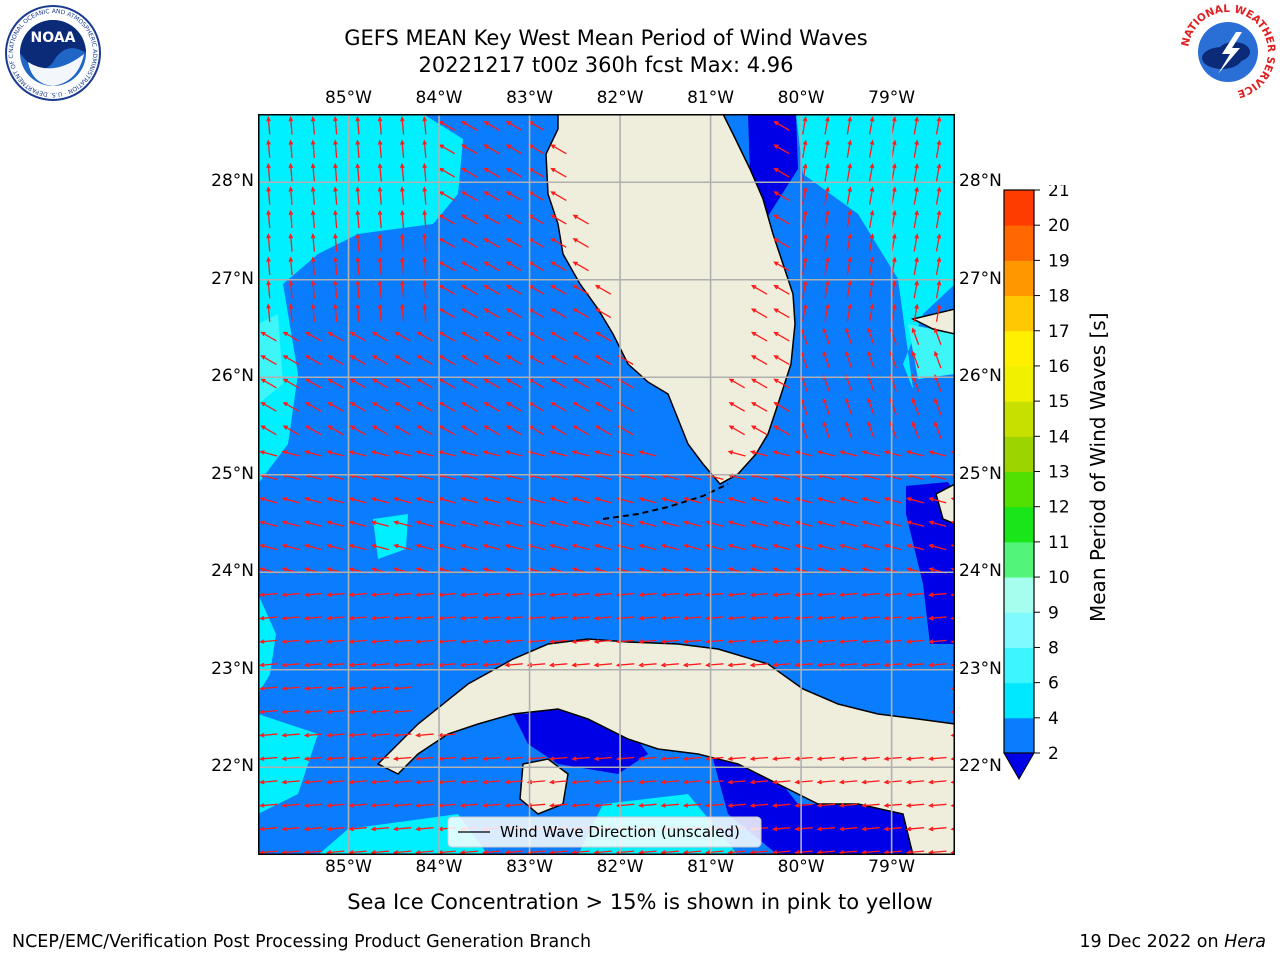 The image size is (1280, 960). I want to click on chart-subtitle-run: 20221217 t00z 360h fcst Max: 4.96, so click(606, 65).